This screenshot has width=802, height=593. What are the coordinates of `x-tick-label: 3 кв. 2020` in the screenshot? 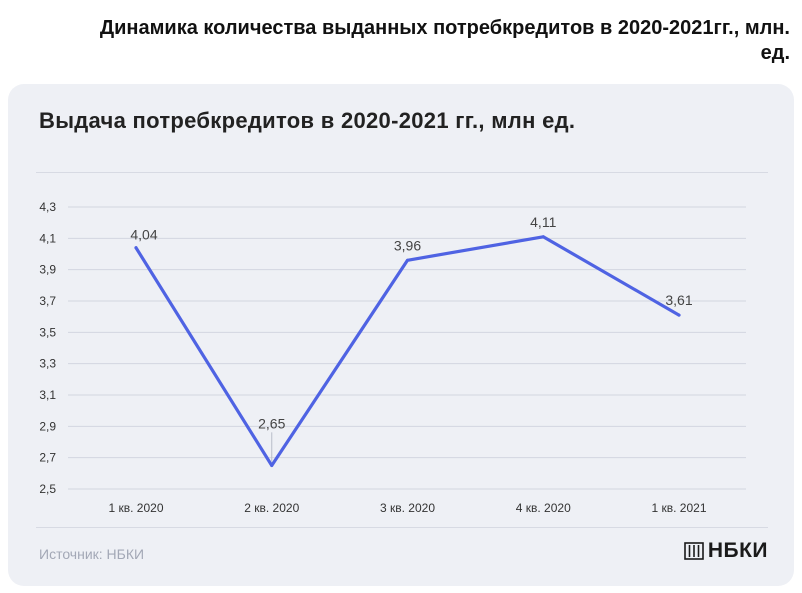 It's located at (407, 508).